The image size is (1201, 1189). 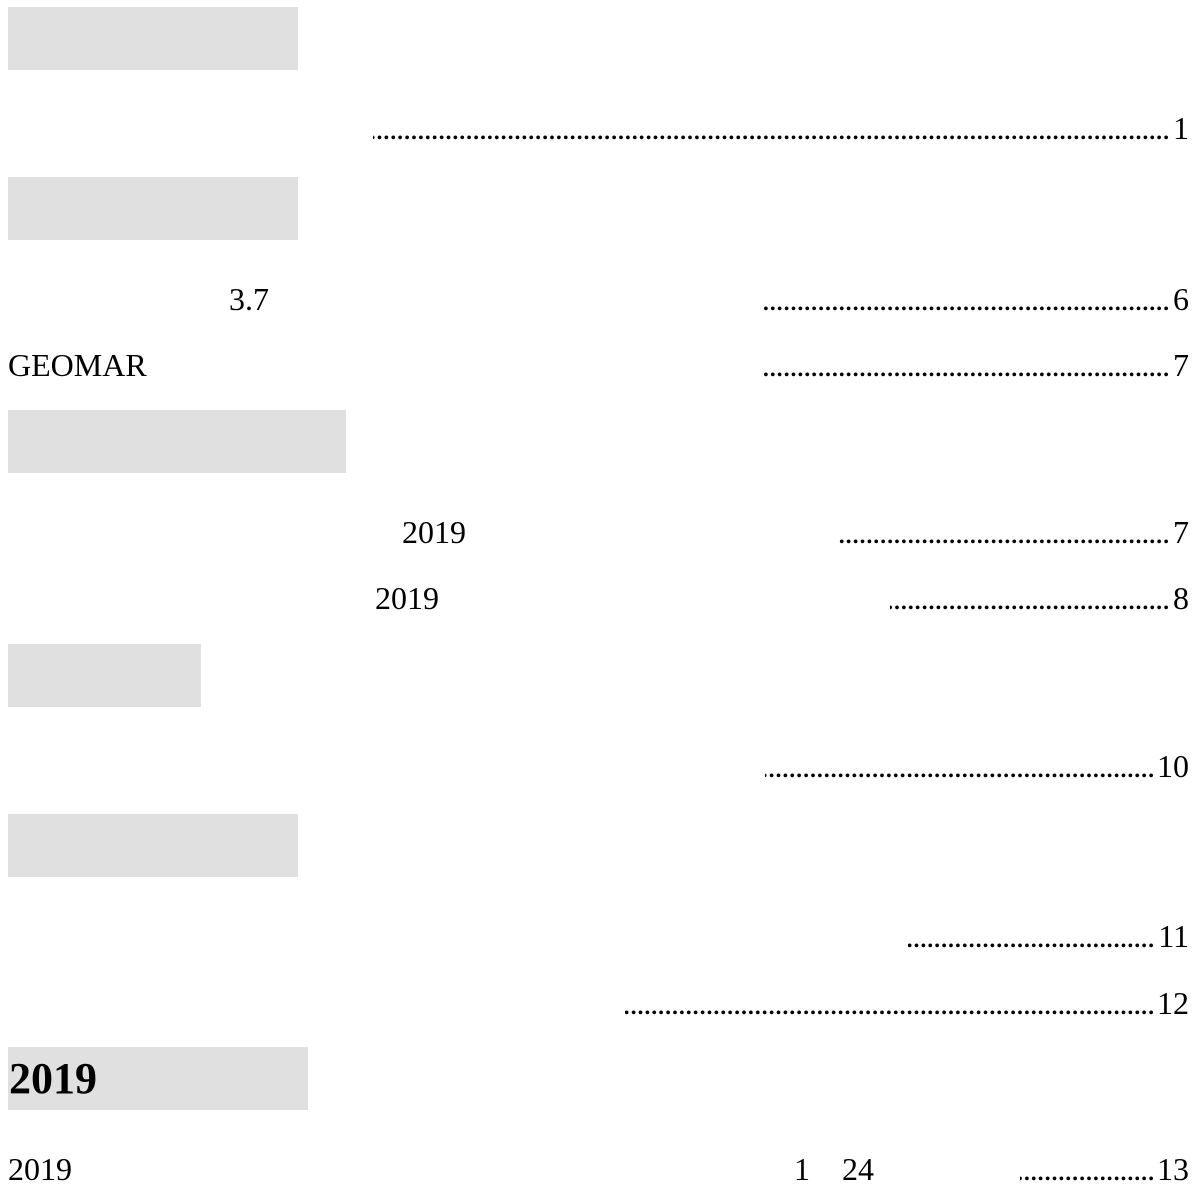 What do you see at coordinates (1173, 766) in the screenshot?
I see `toc-page-number: 10` at bounding box center [1173, 766].